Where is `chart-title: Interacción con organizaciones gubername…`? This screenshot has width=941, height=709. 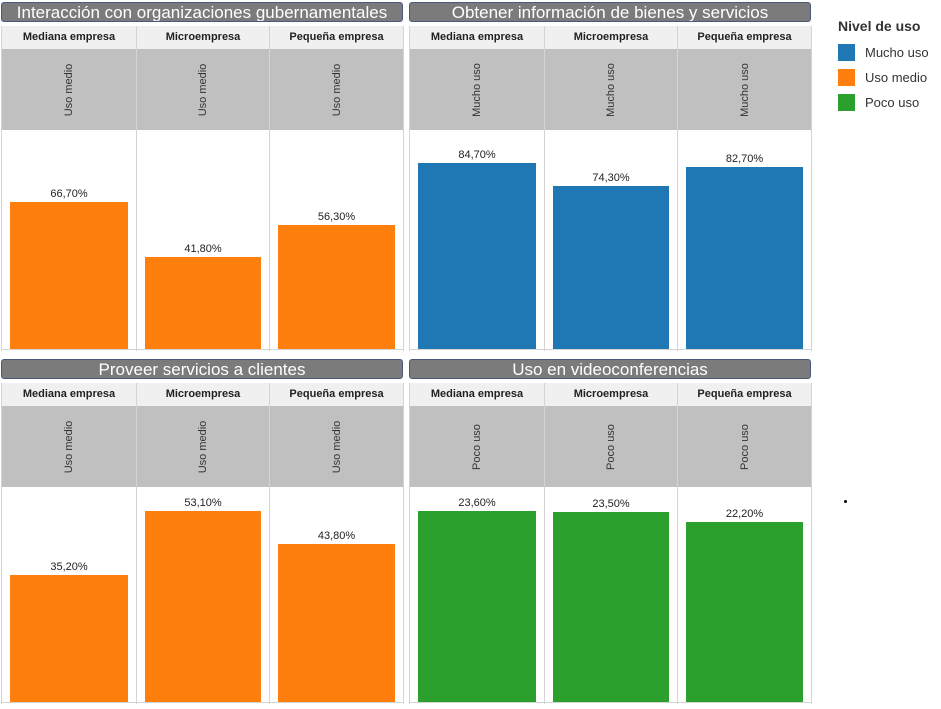
chart-title: Interacción con organizaciones gubername… is located at coordinates (202, 12).